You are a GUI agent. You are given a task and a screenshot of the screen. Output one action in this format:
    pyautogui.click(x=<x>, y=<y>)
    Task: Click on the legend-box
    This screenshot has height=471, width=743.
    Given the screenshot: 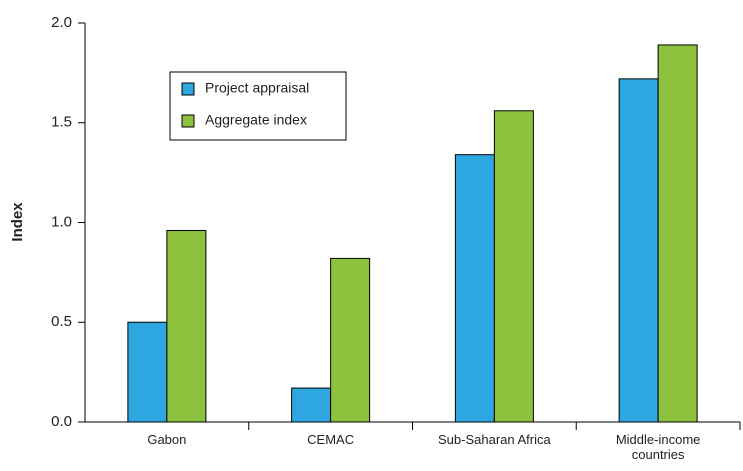 What is the action you would take?
    pyautogui.click(x=258, y=106)
    